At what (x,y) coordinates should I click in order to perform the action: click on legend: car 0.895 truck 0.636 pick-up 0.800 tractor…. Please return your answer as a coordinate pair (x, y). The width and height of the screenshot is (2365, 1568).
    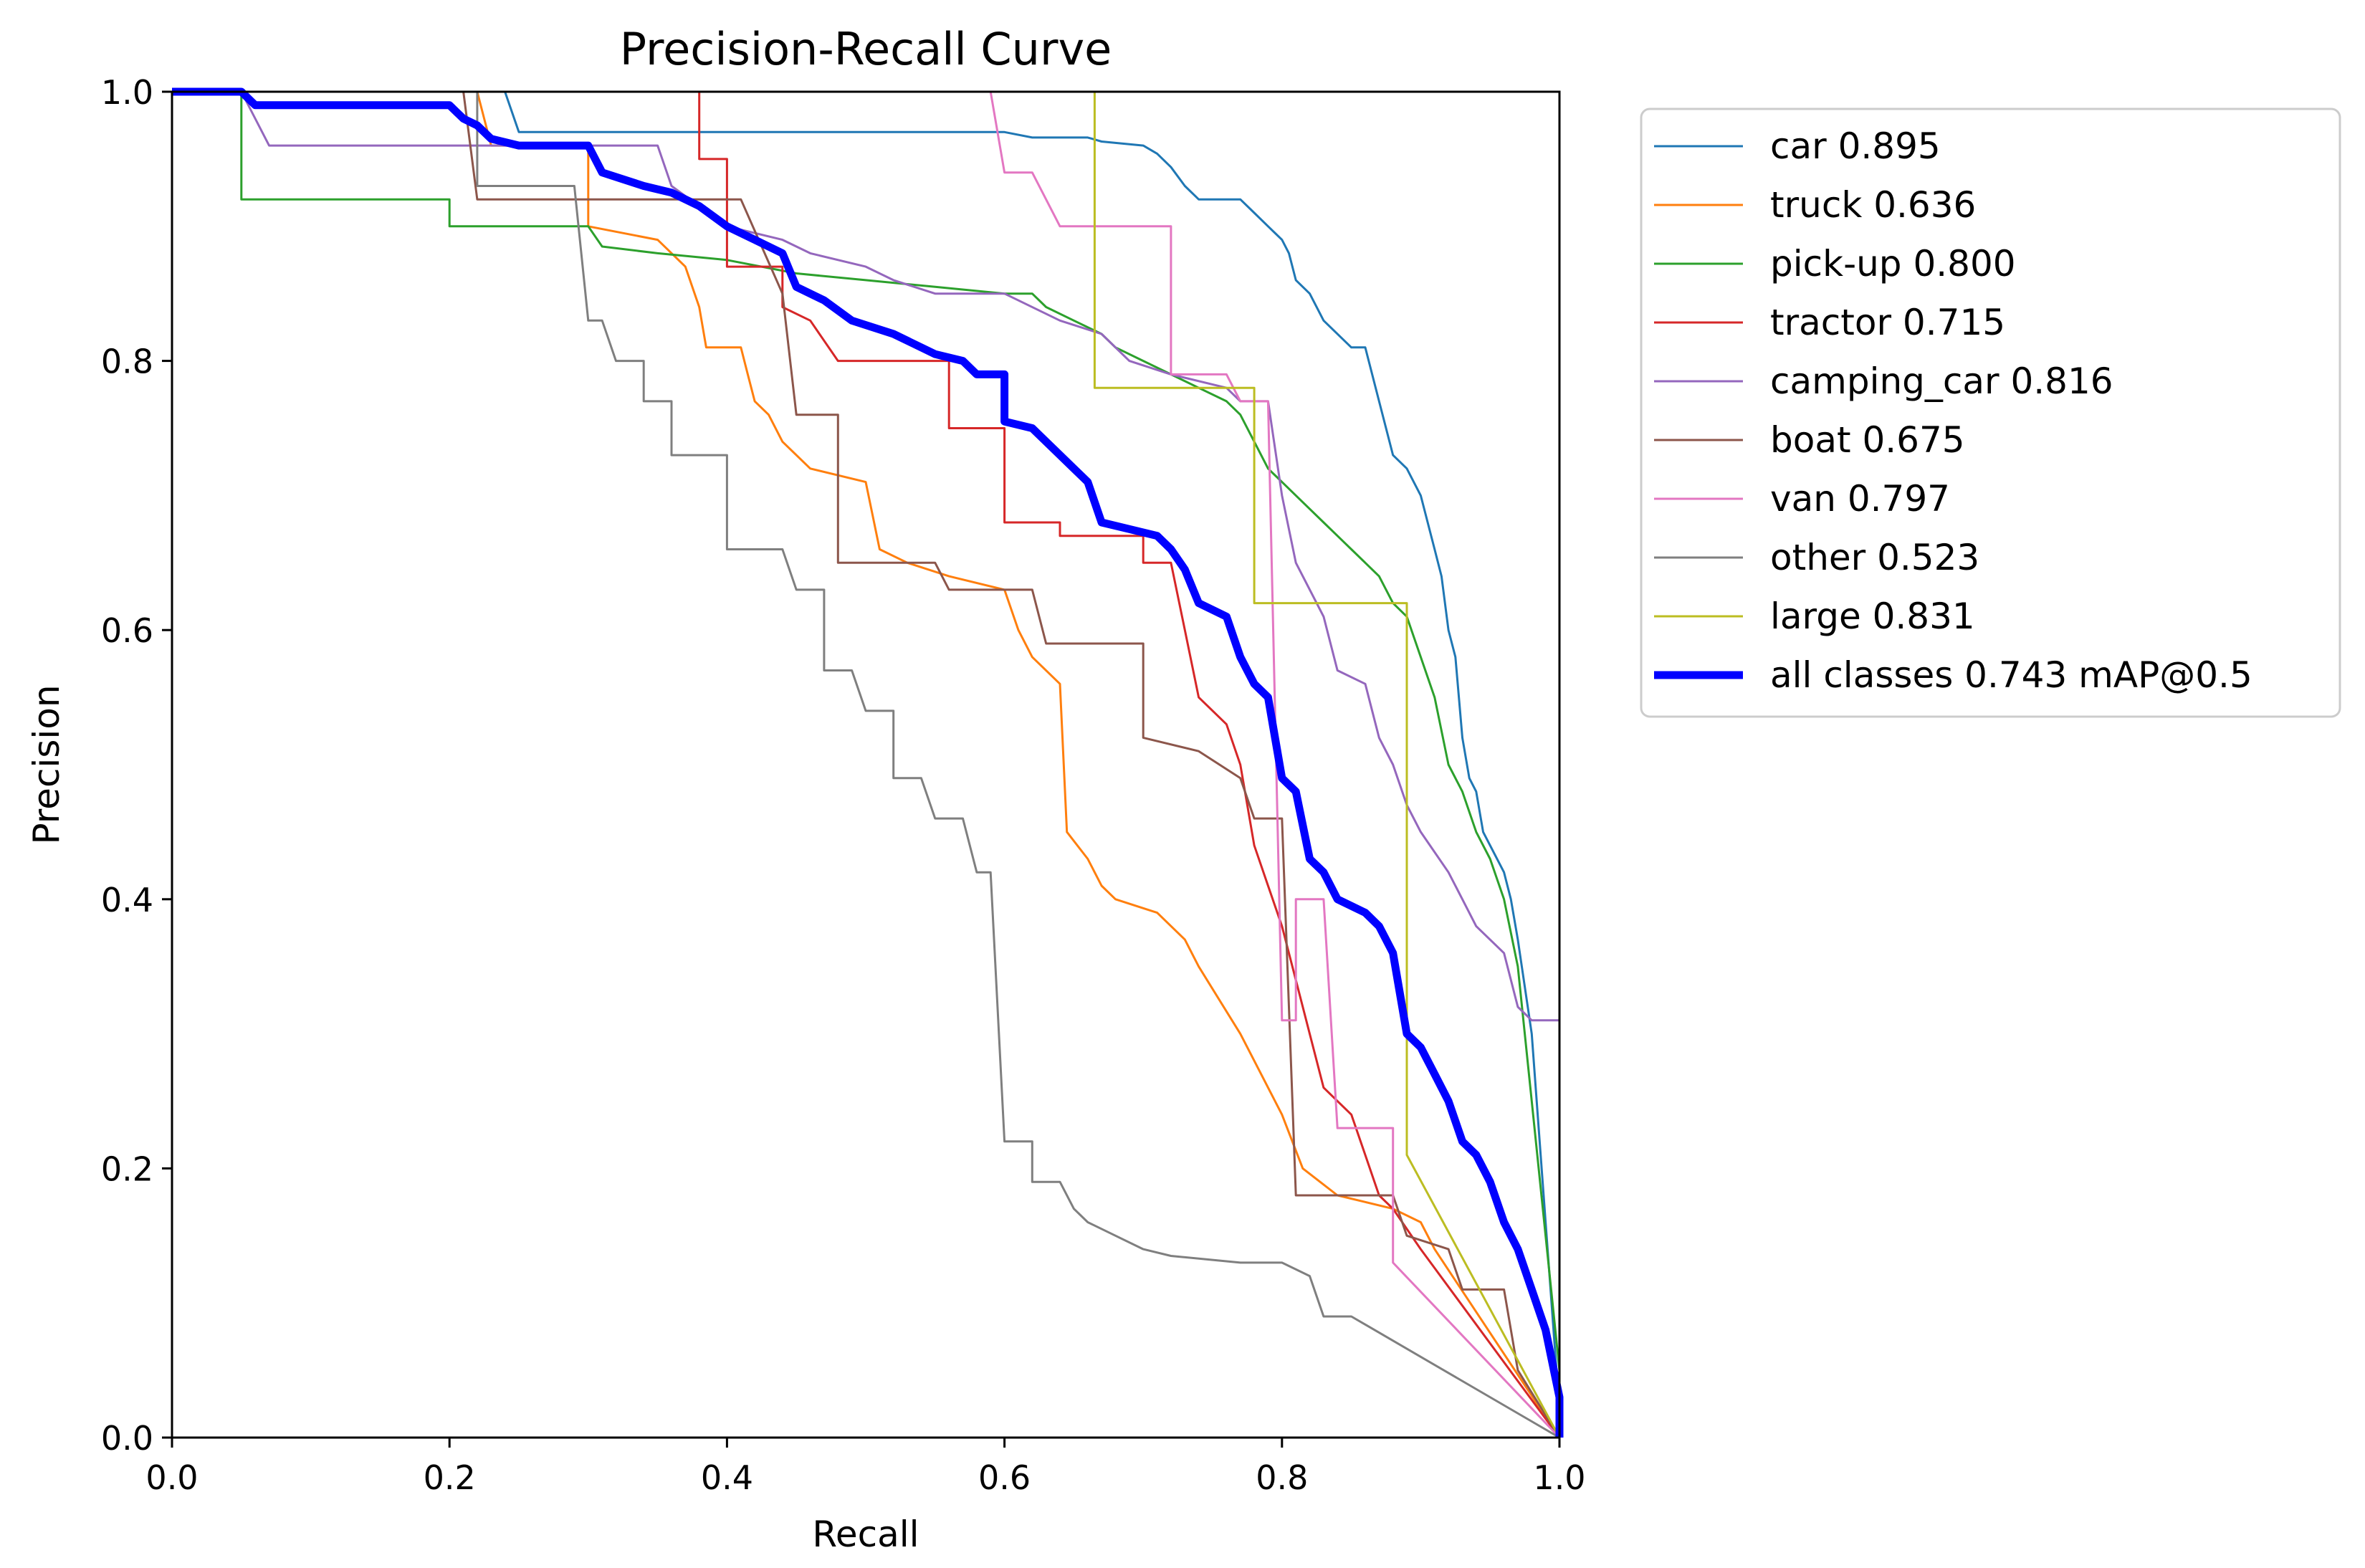
    Looking at the image, I should click on (1990, 413).